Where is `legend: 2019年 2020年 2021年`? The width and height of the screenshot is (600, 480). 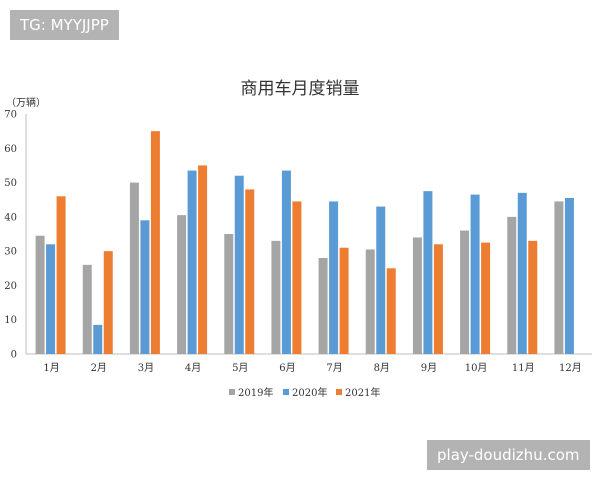
legend: 2019年 2020年 2021年 is located at coordinates (304, 392).